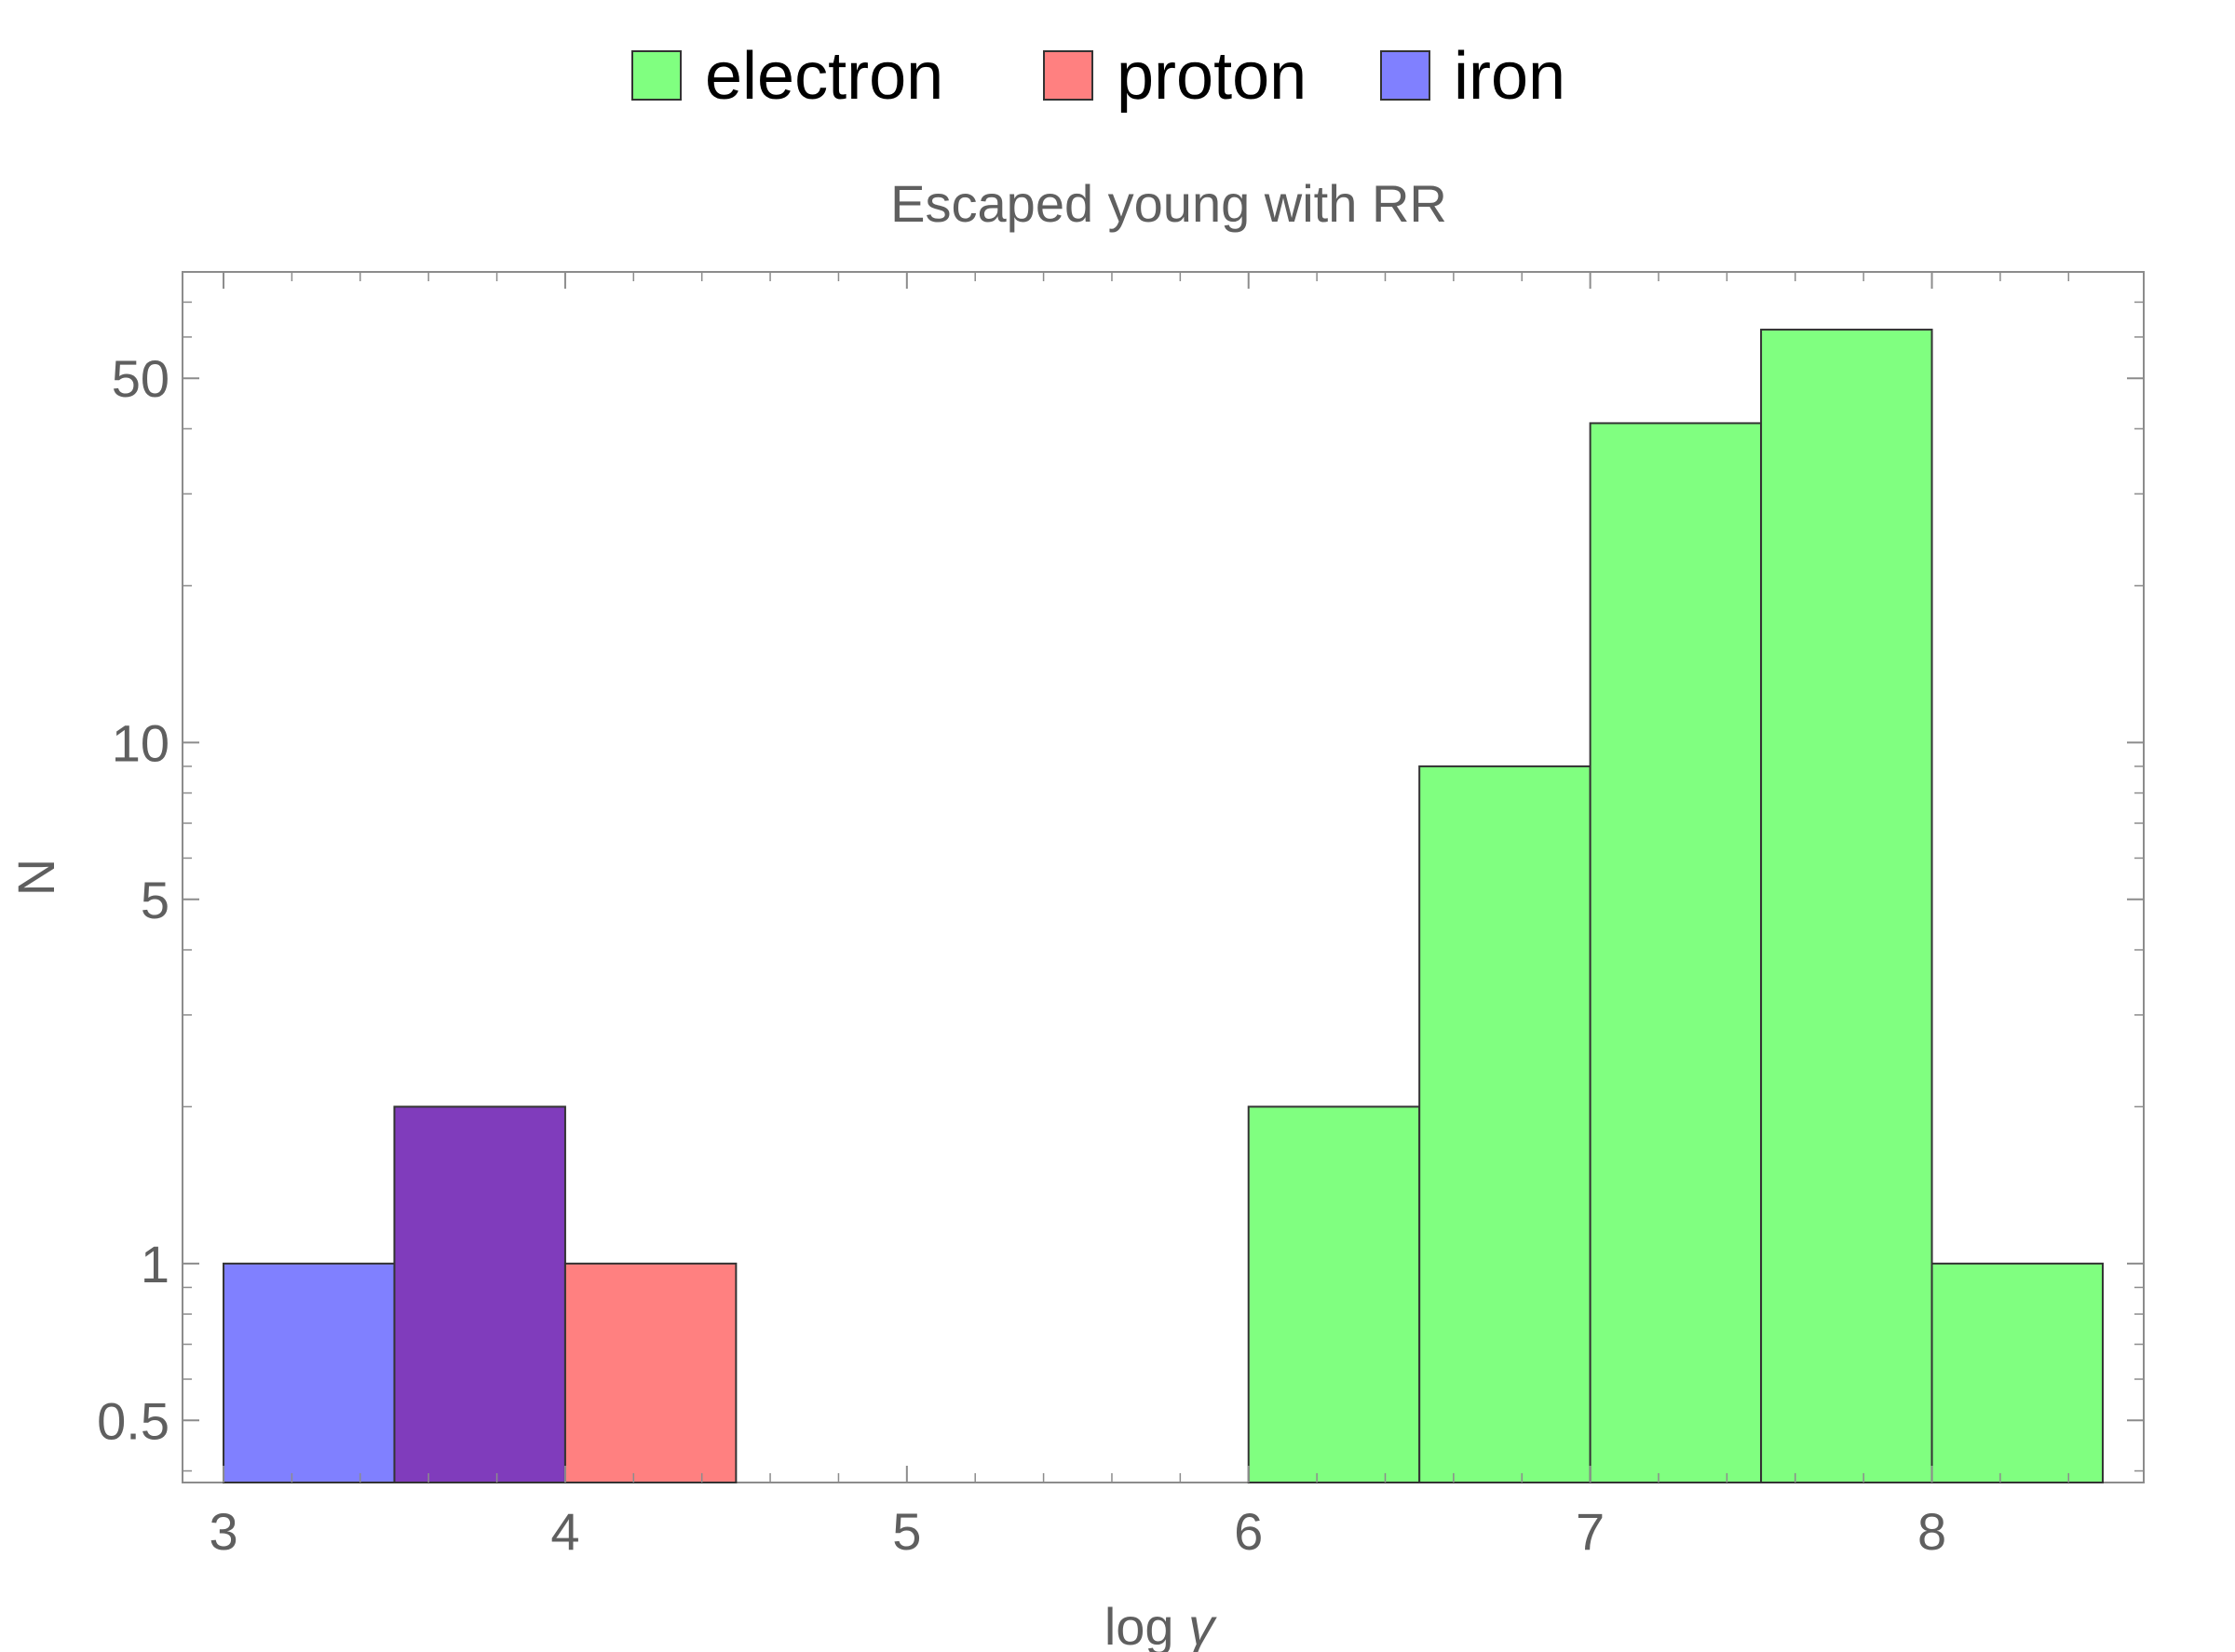 The image size is (2235, 1652). What do you see at coordinates (1931, 1531) in the screenshot?
I see `x-tick-label: 8` at bounding box center [1931, 1531].